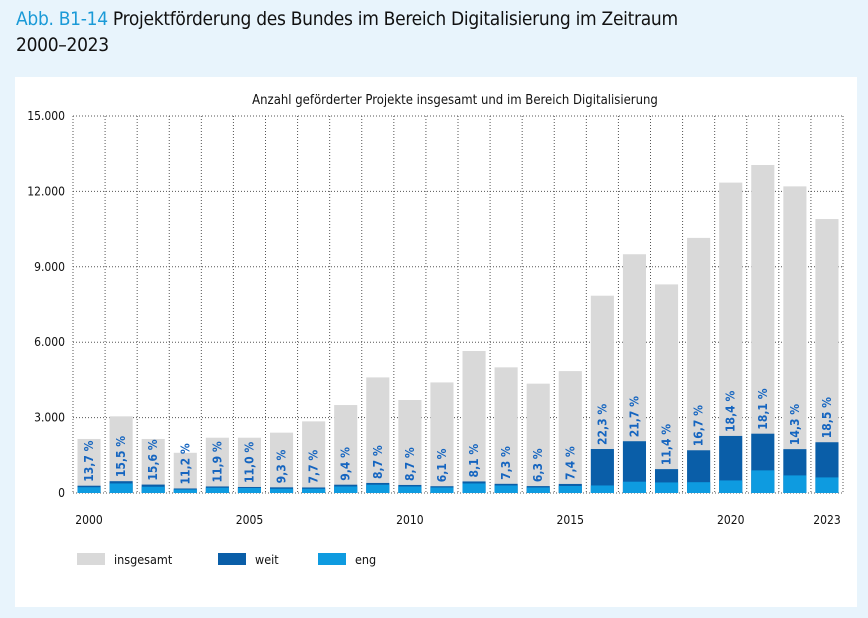 Image resolution: width=868 pixels, height=618 pixels. I want to click on x-tick-label: 2000, so click(89, 520).